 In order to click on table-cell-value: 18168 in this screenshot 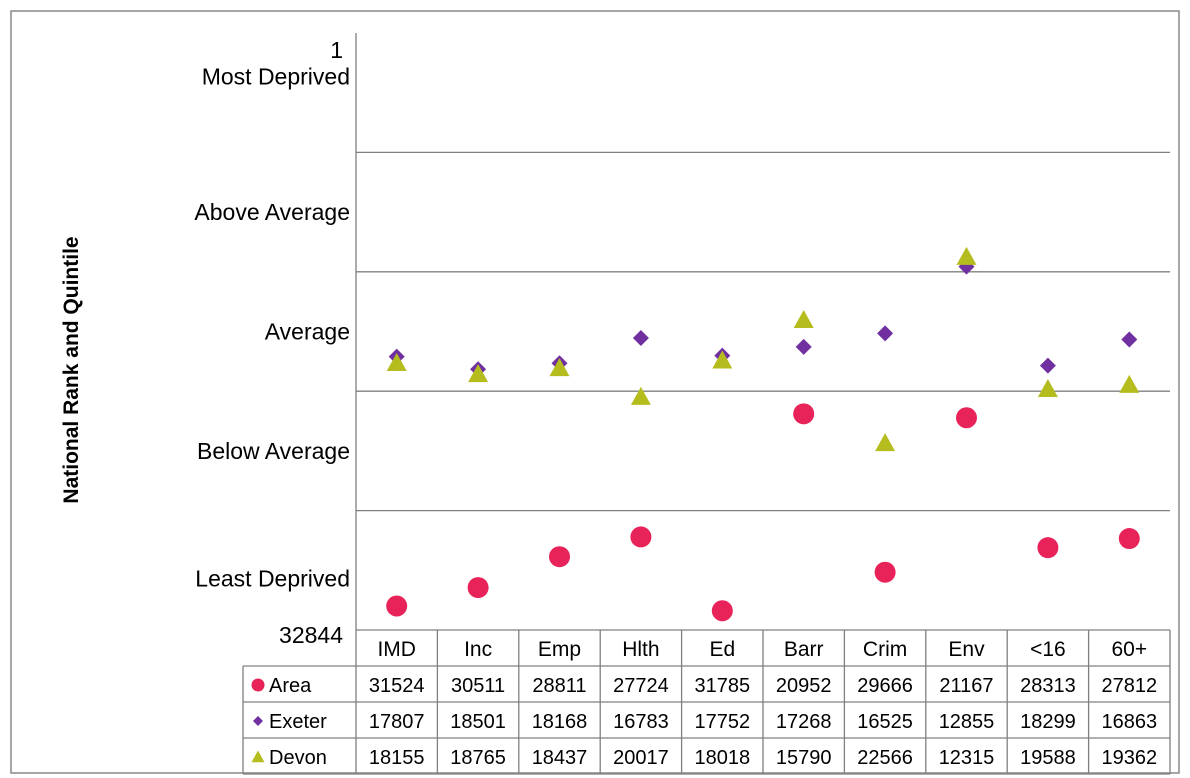, I will do `click(560, 722)`.